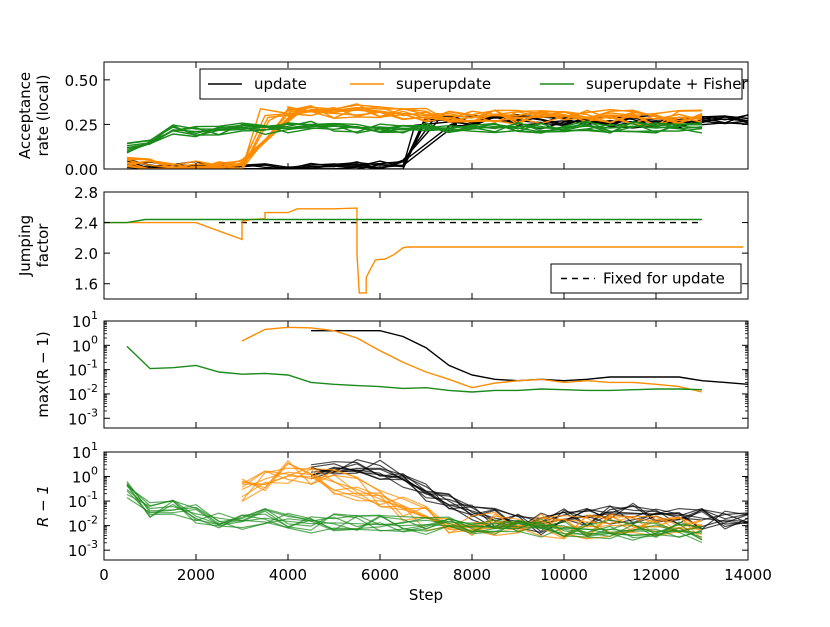  I want to click on y-tick-label: 1.6, so click(86, 285).